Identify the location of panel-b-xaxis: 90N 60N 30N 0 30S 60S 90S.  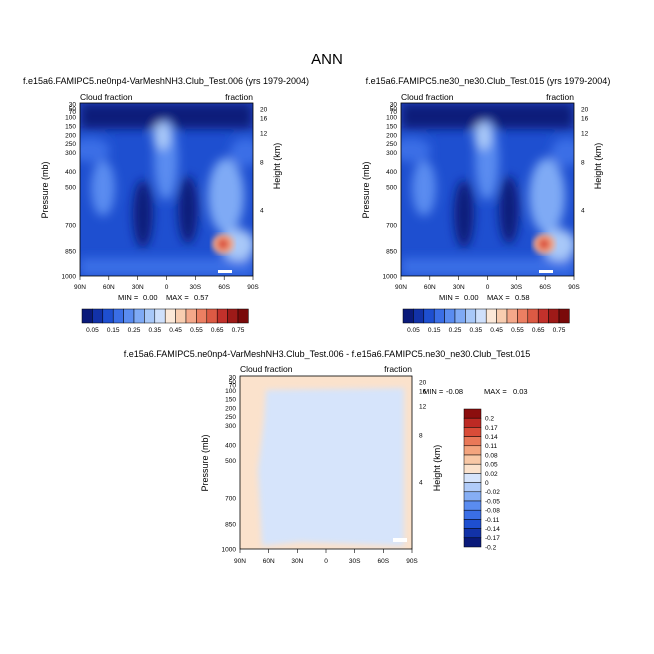
(487, 283).